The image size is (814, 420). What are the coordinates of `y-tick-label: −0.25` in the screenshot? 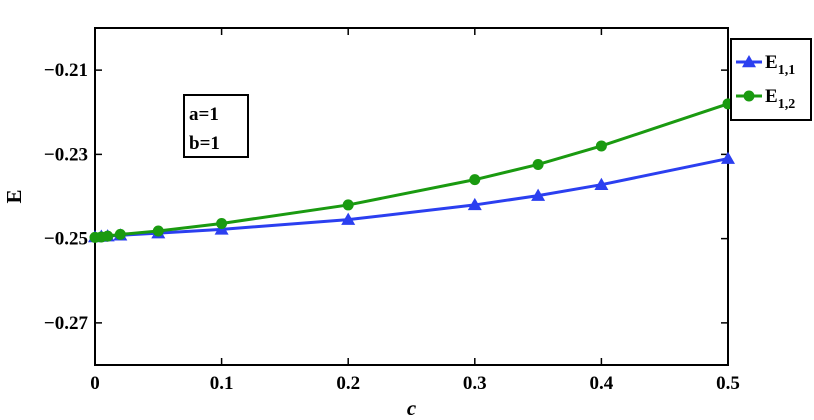 It's located at (66, 239).